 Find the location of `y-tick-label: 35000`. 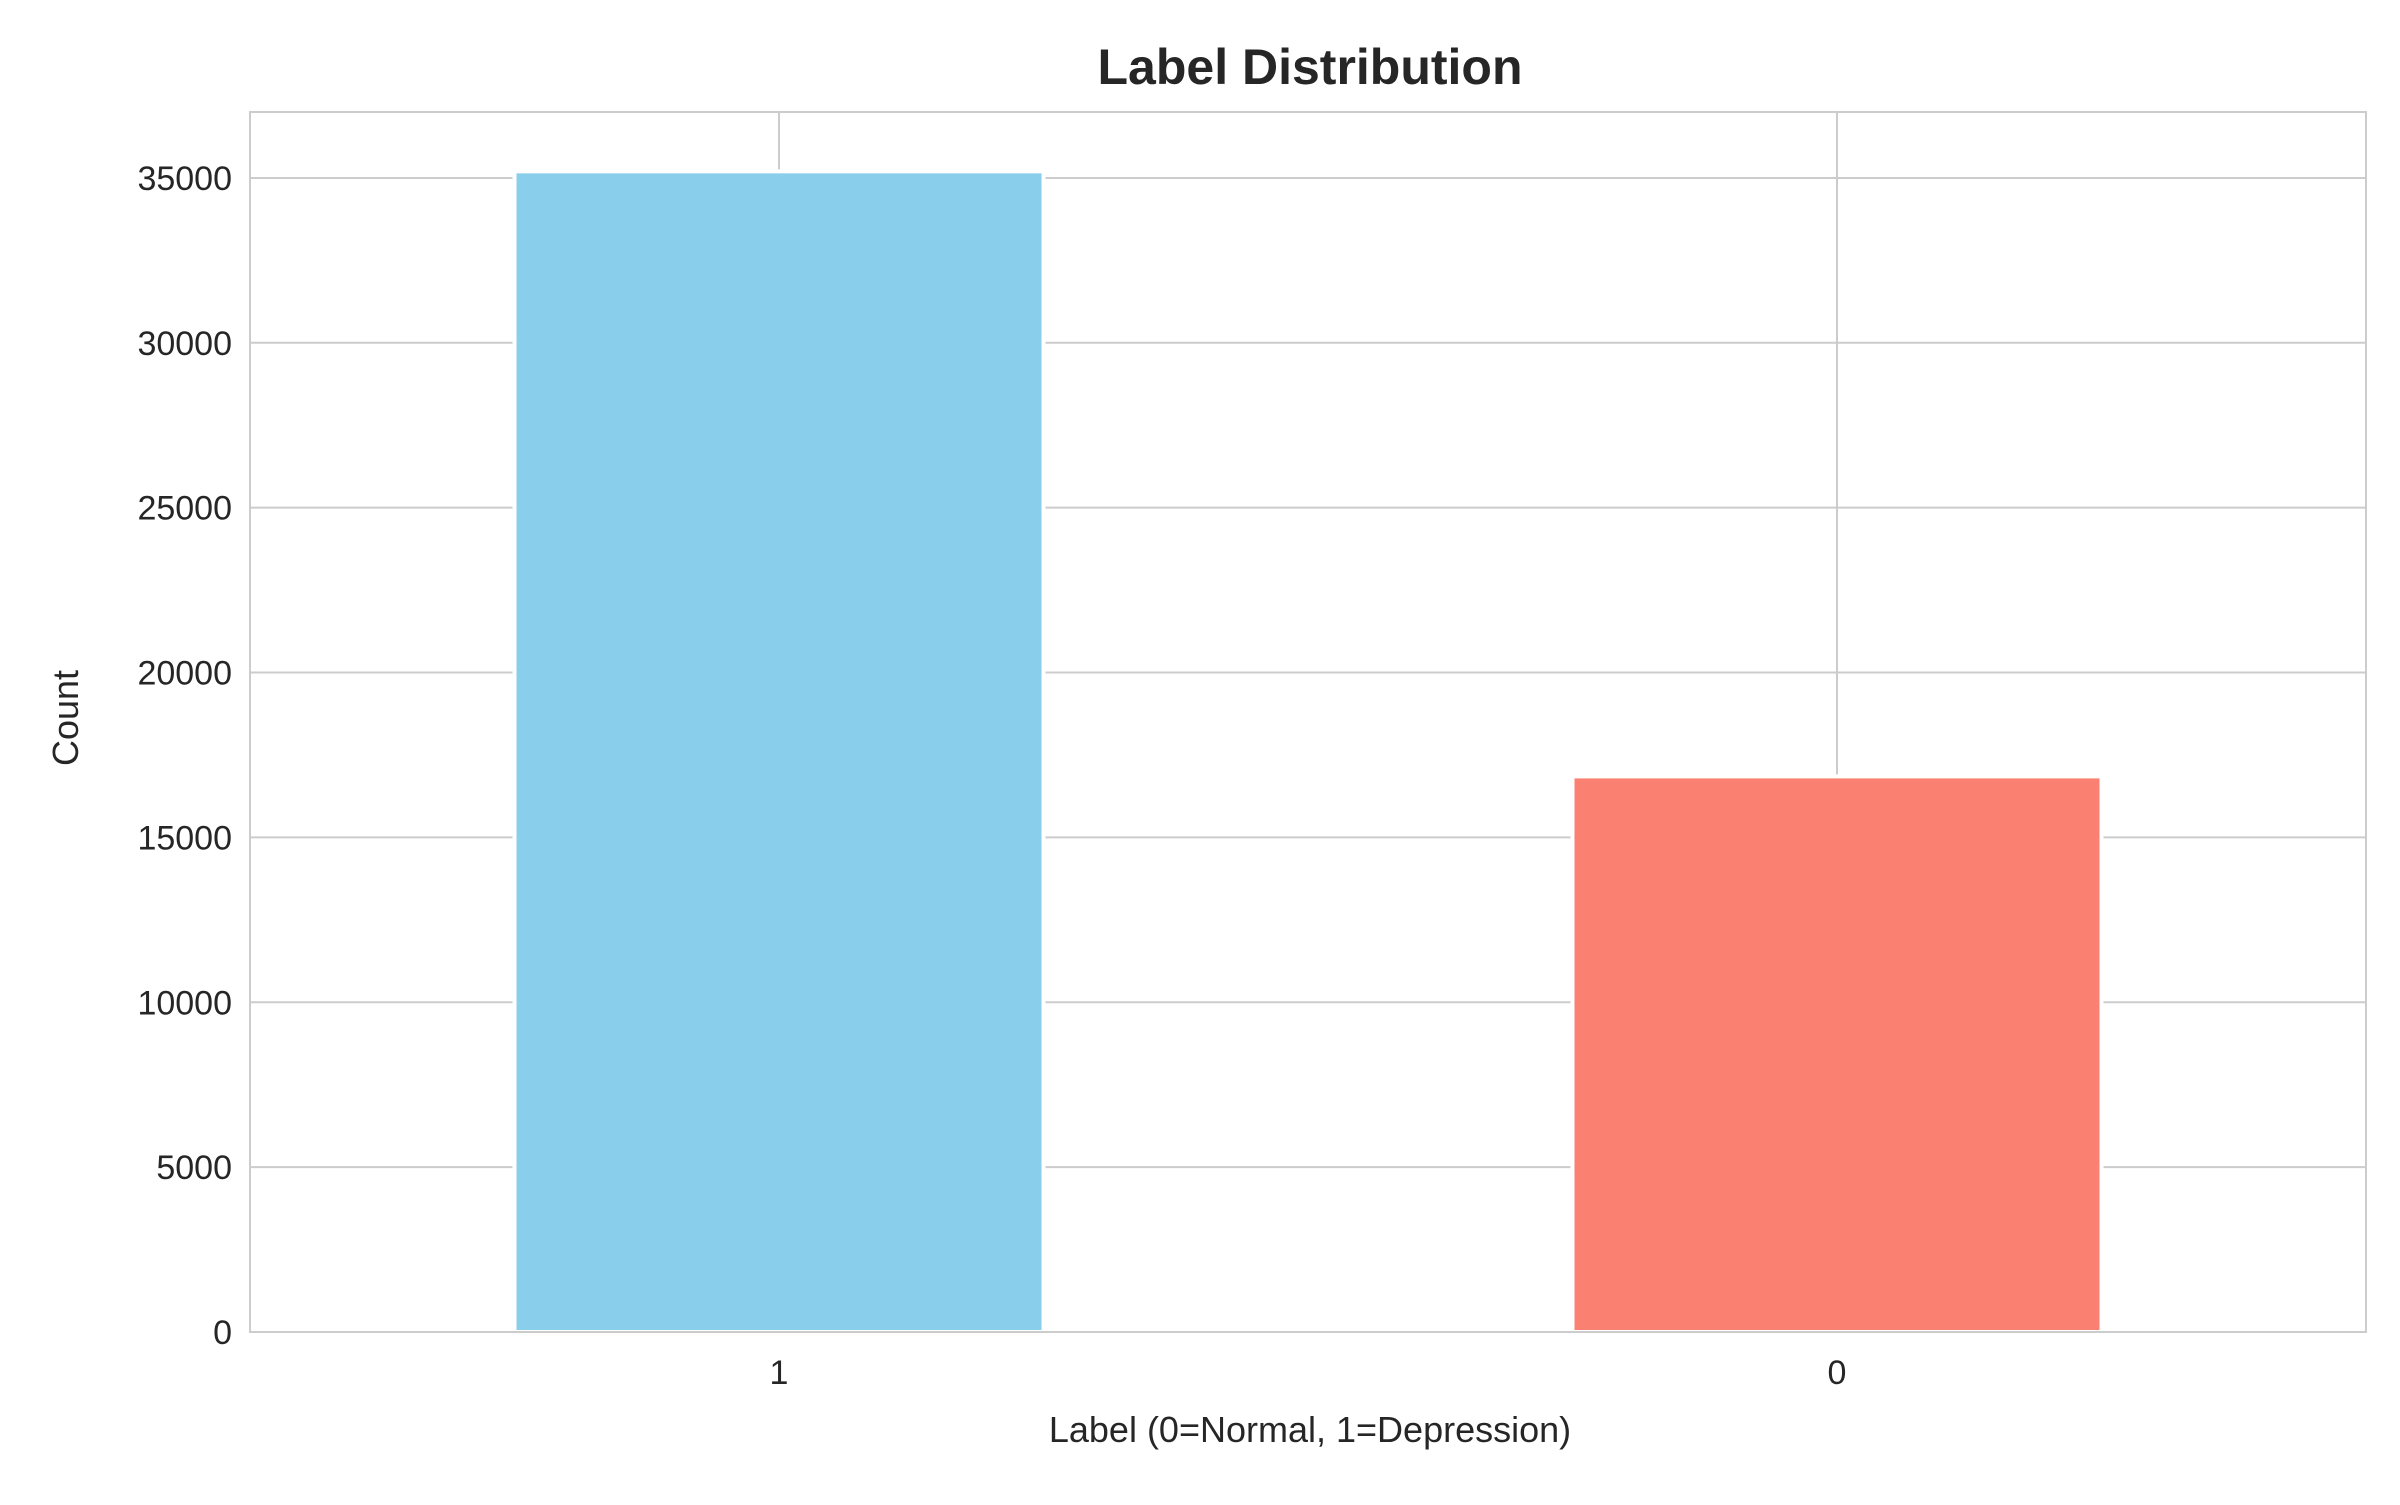

y-tick-label: 35000 is located at coordinates (184, 179).